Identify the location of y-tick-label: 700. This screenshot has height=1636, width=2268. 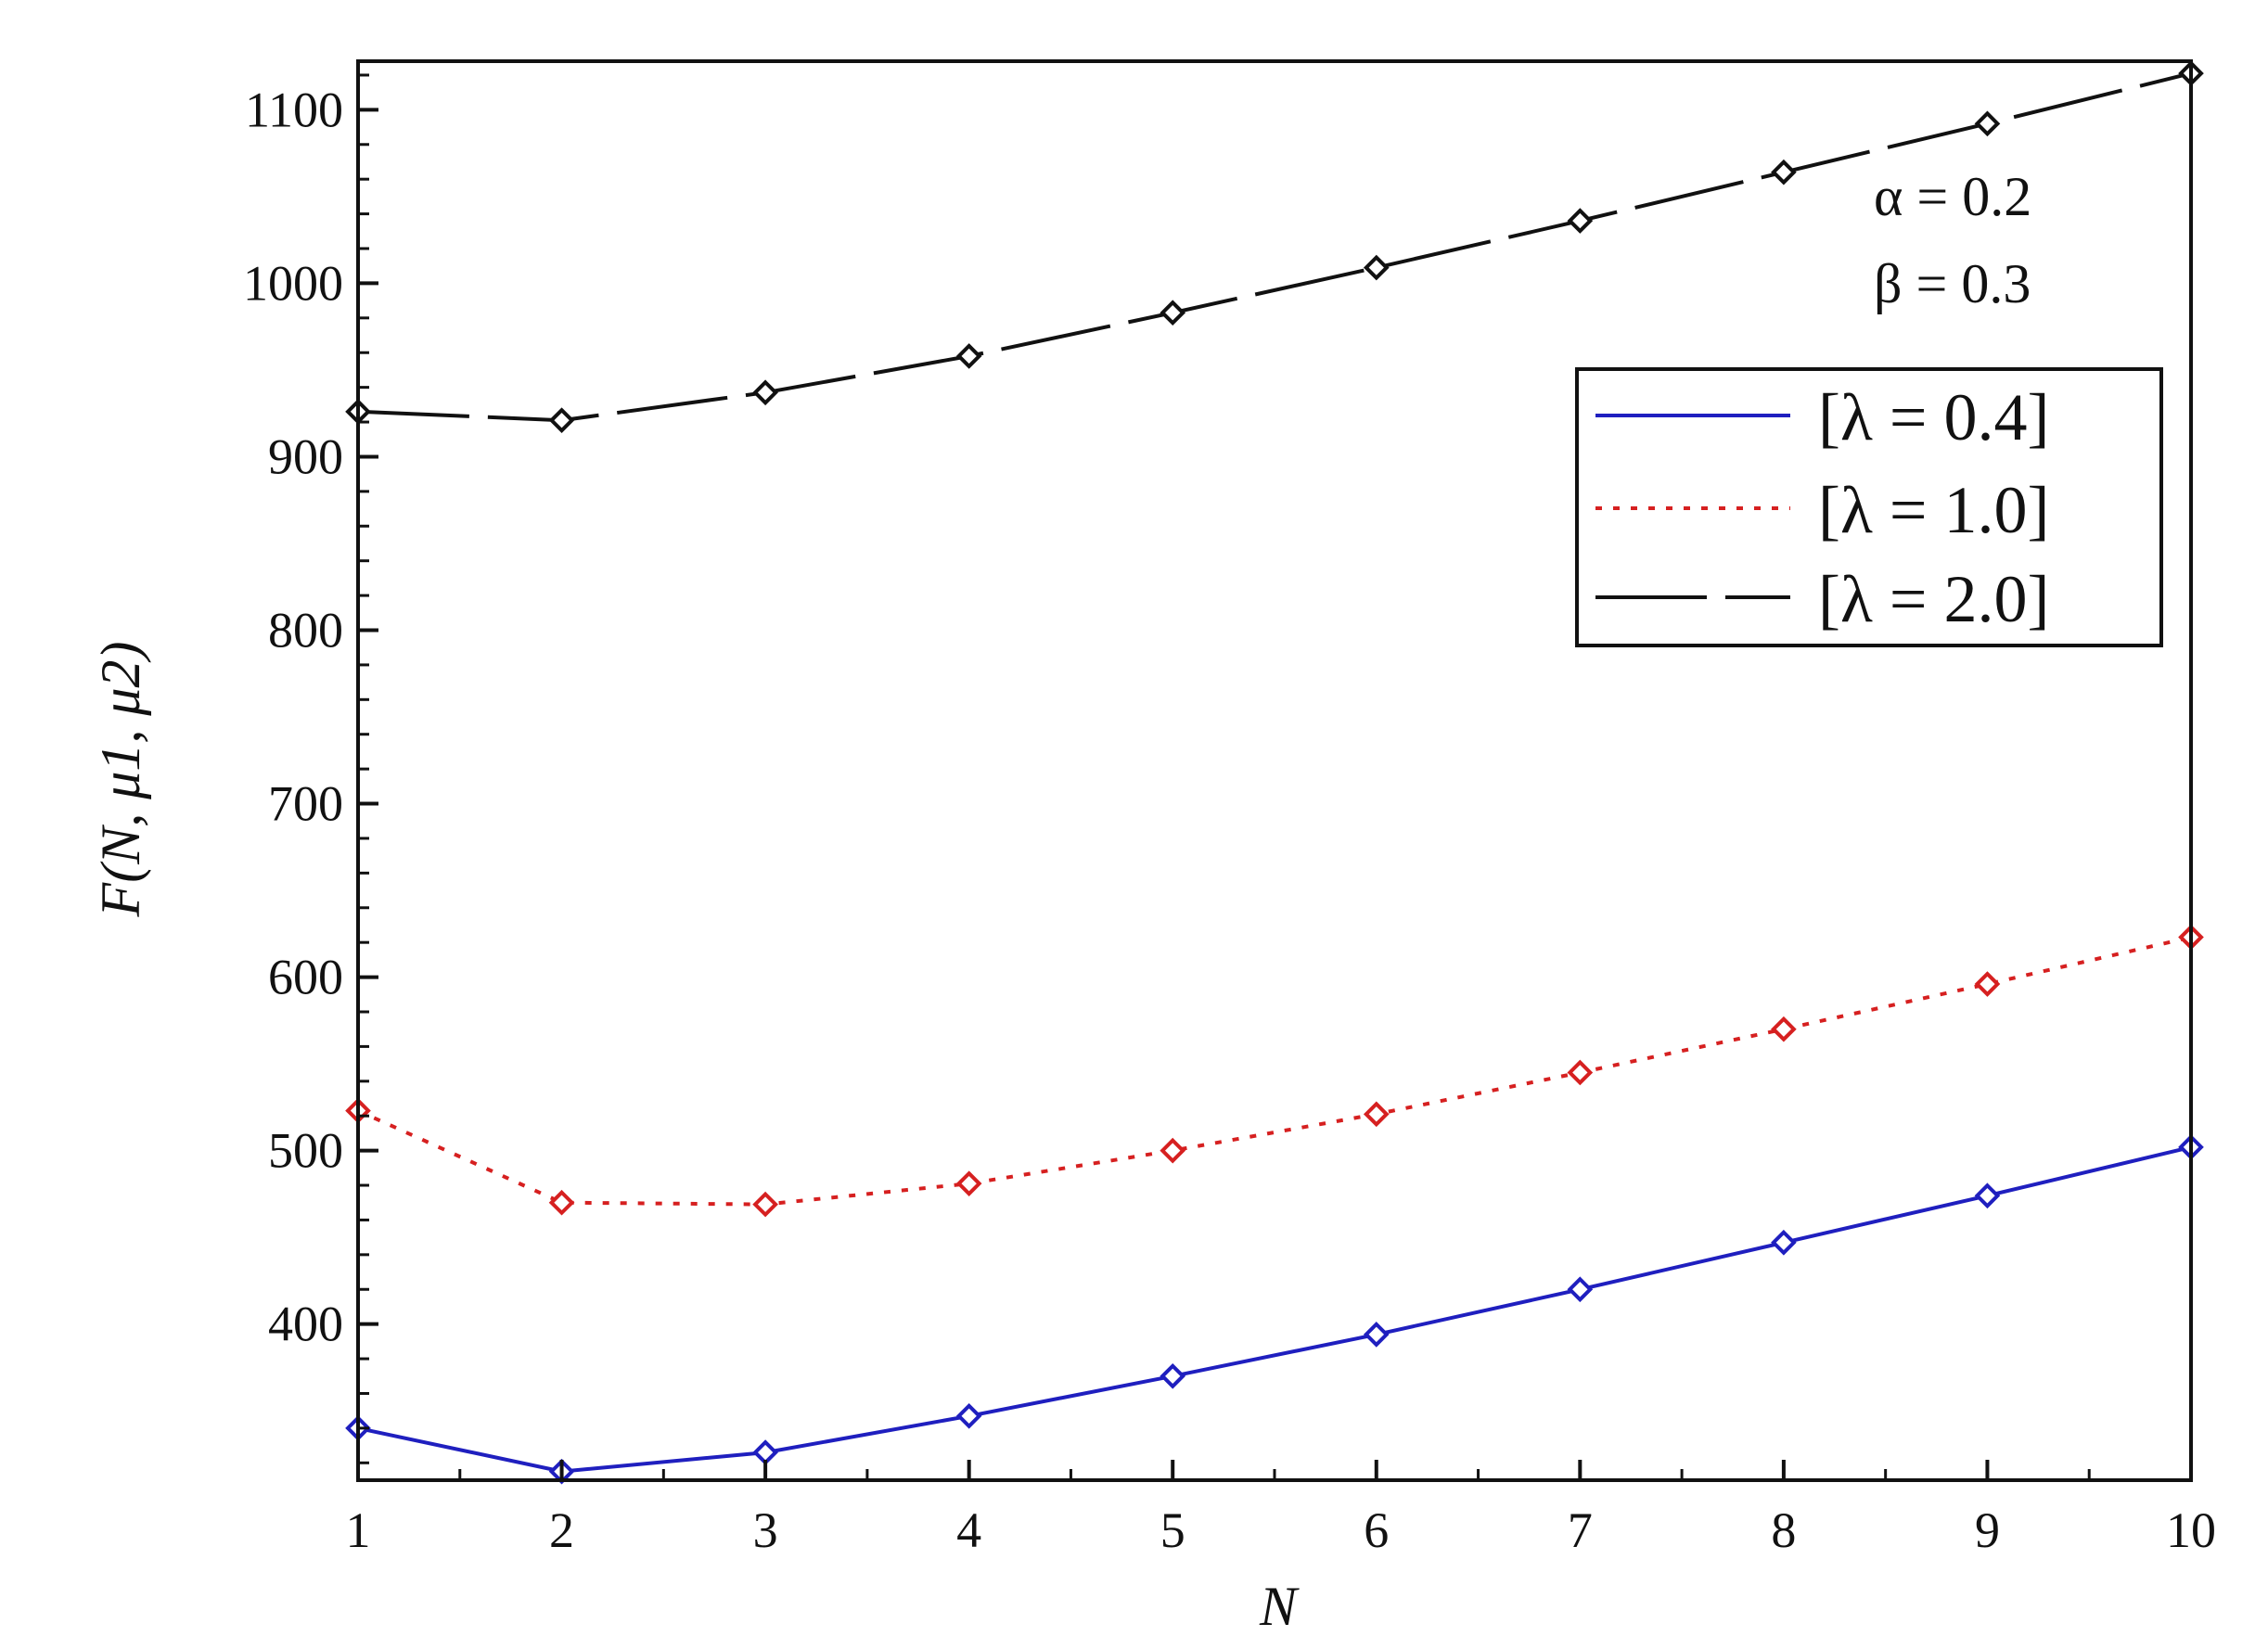
(305, 804).